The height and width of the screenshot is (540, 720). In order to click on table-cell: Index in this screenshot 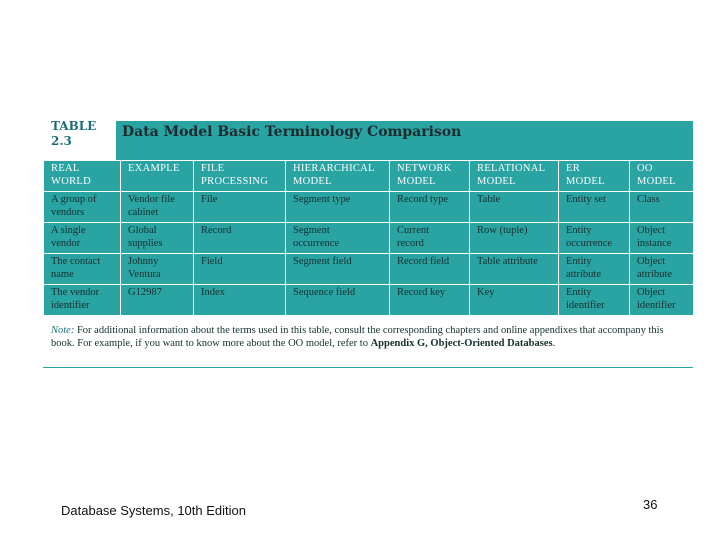, I will do `click(239, 300)`.